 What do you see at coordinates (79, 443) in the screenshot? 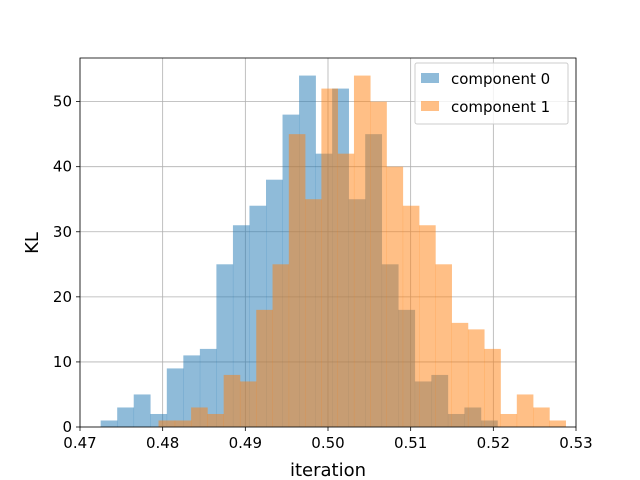
I see `x-tick-label-0: 0.47` at bounding box center [79, 443].